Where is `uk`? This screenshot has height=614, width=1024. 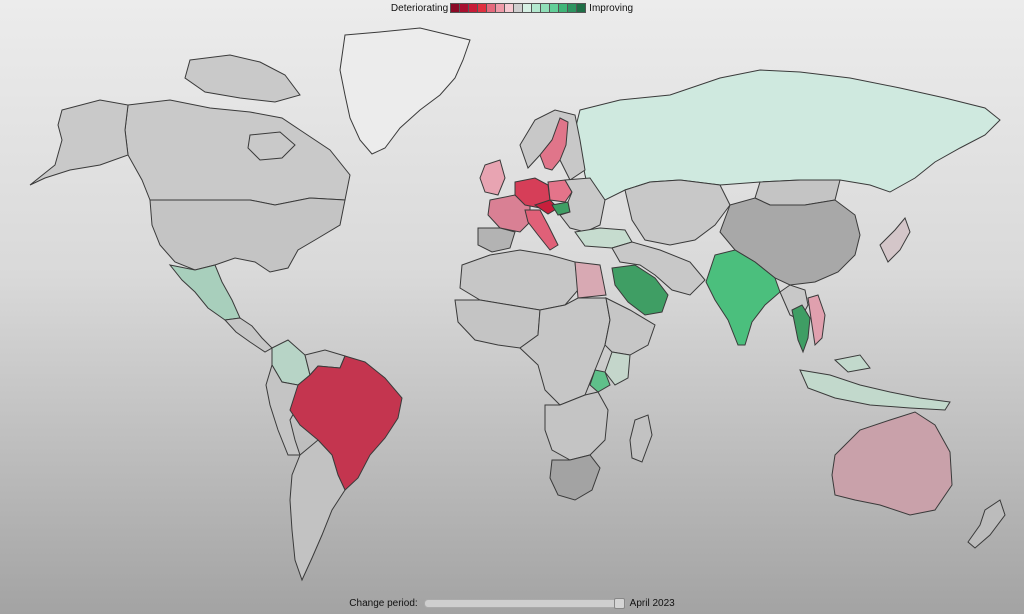 uk is located at coordinates (492, 177).